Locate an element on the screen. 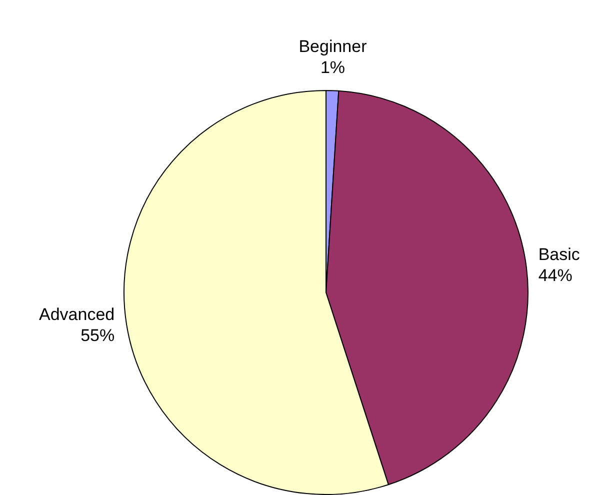 The height and width of the screenshot is (495, 600). slice-label: Advanced is located at coordinates (77, 314).